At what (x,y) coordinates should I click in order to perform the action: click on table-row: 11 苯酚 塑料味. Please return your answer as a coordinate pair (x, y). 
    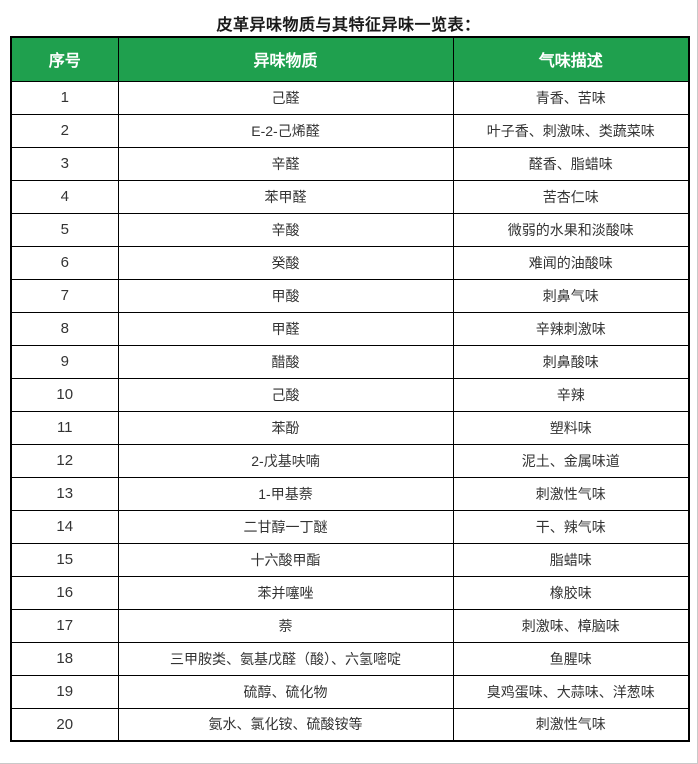
    Looking at the image, I should click on (350, 427).